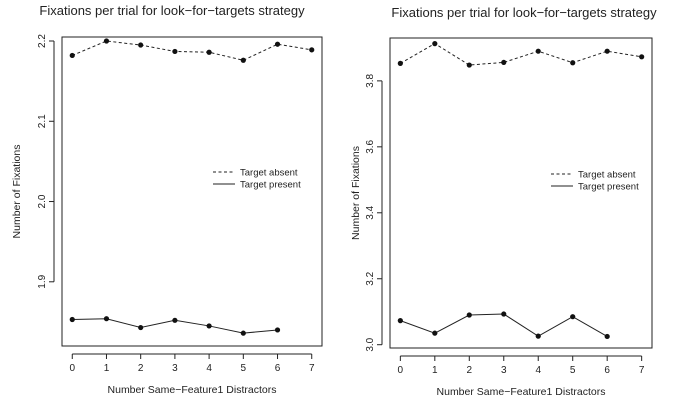  I want to click on y-tick-label: 2.0, so click(42, 201).